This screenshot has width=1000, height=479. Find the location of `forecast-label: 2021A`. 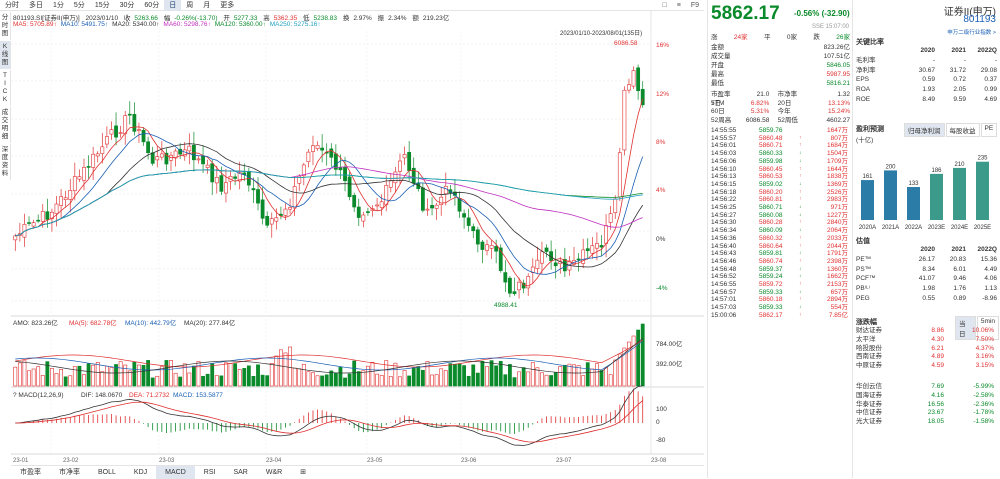

forecast-label: 2021A is located at coordinates (890, 228).